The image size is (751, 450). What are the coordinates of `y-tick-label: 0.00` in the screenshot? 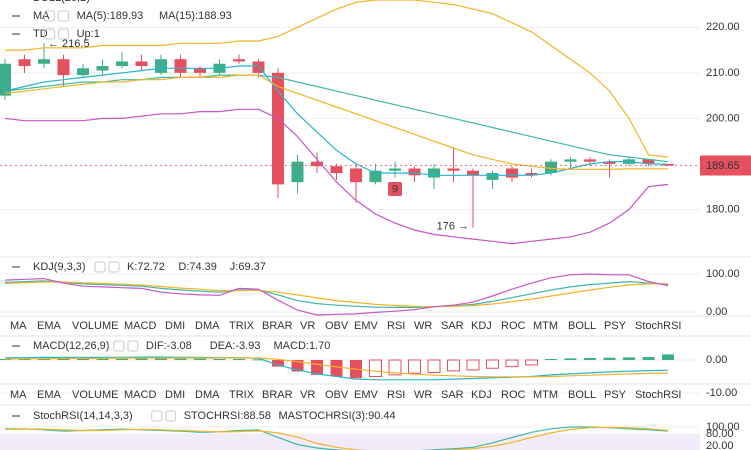 It's located at (716, 312).